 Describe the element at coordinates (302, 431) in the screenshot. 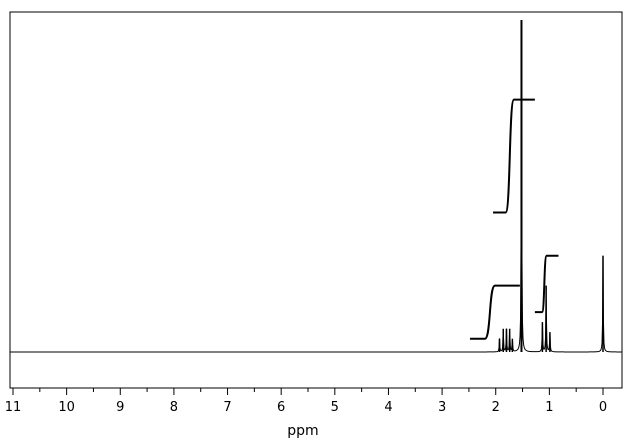

I see `x-axis-label: ppm` at that location.